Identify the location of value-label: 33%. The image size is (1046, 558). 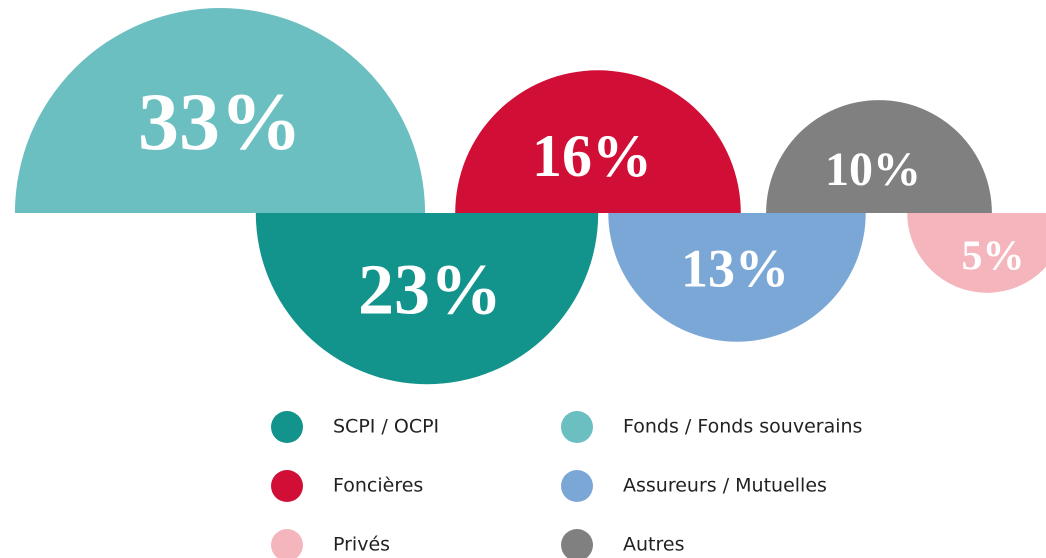
(220, 121).